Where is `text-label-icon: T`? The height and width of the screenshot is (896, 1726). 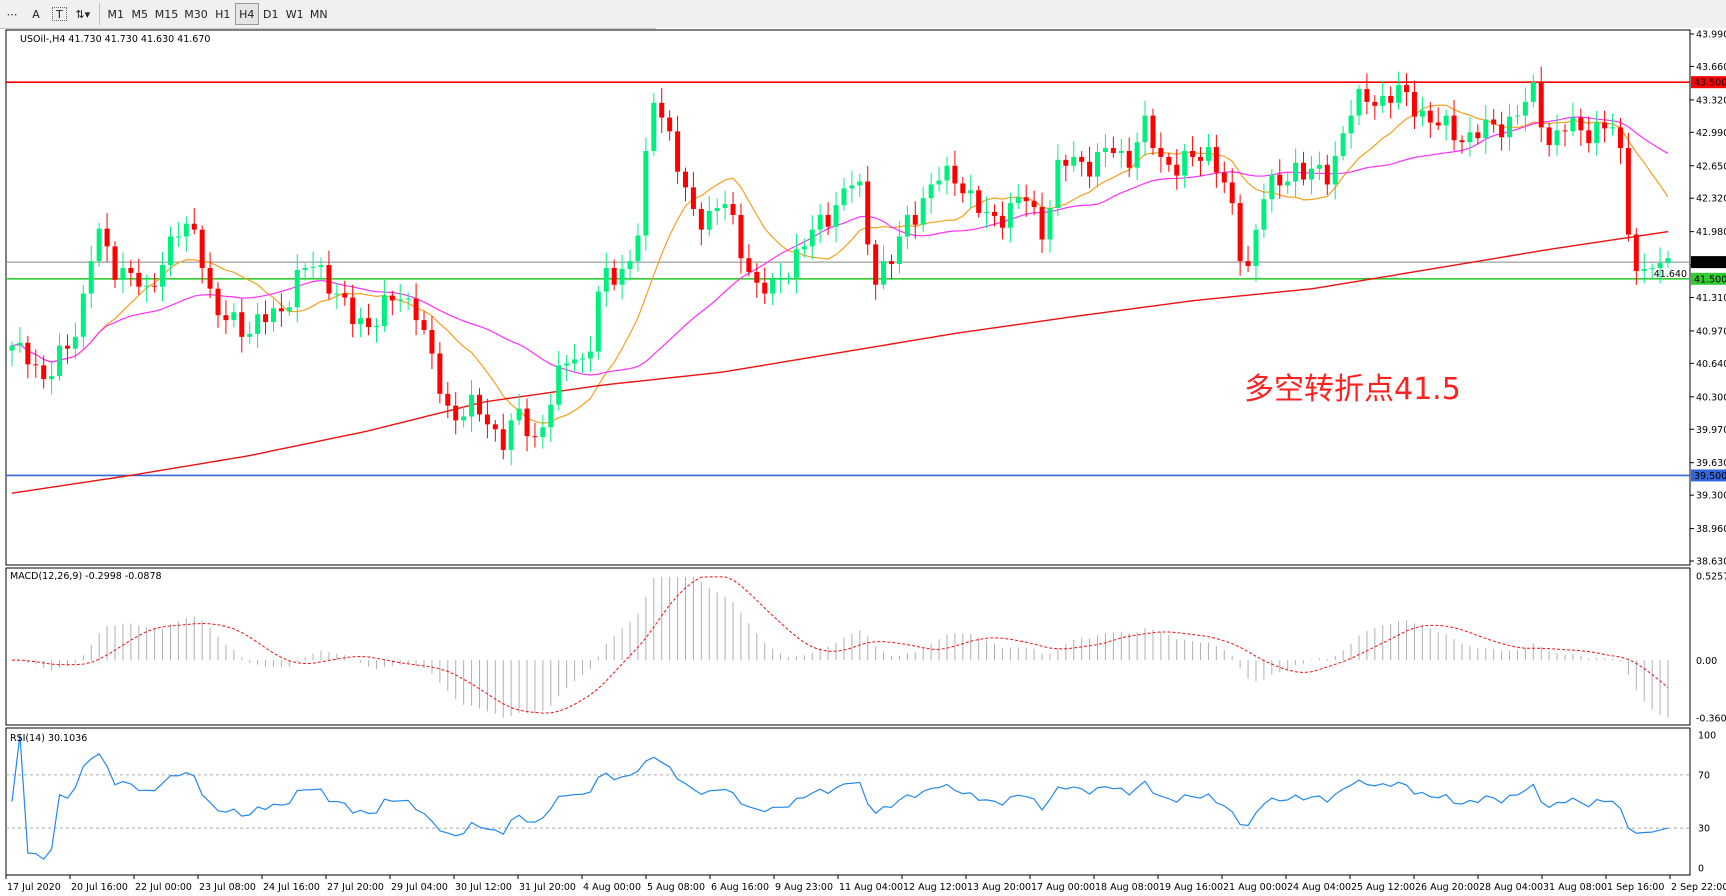
text-label-icon: T is located at coordinates (59, 14).